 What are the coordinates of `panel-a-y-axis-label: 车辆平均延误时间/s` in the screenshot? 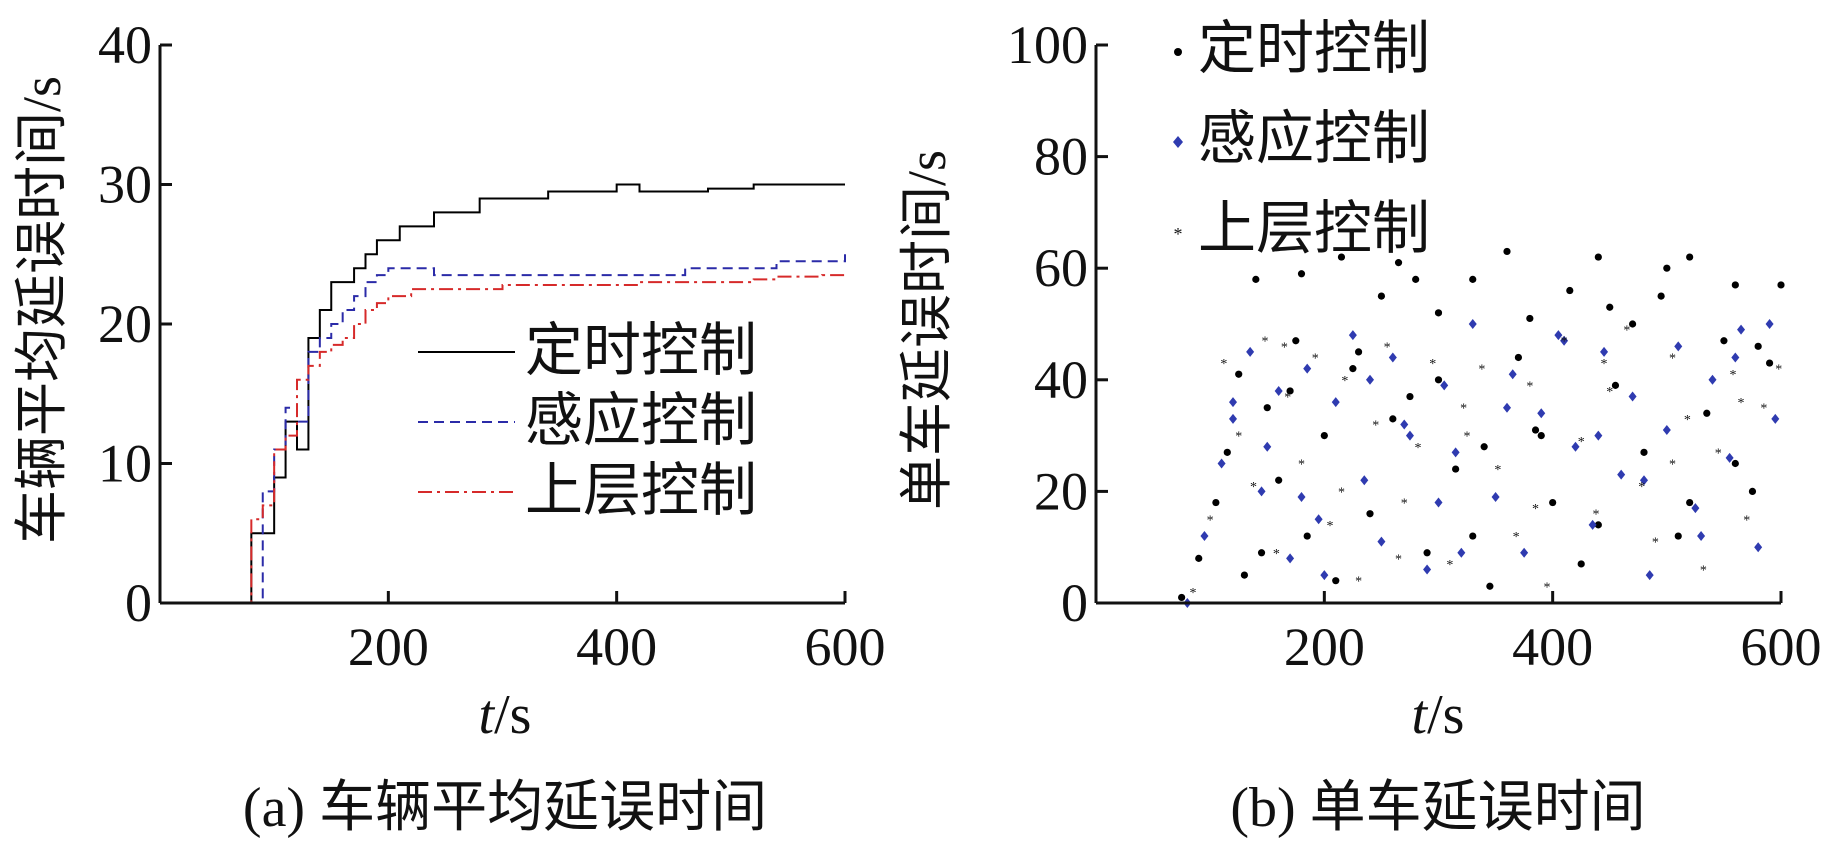 It's located at (42, 310).